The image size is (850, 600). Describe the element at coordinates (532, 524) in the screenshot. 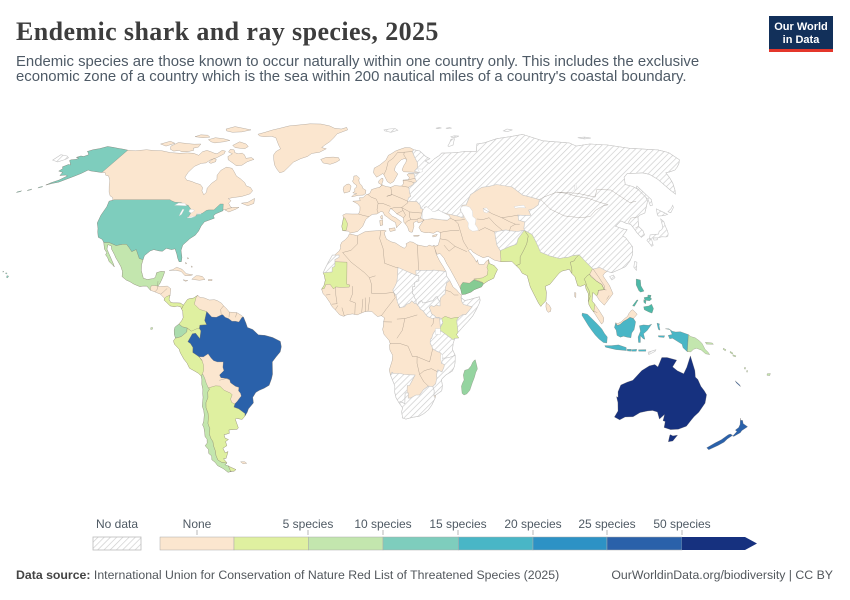

I see `svg-text: 20 species` at that location.